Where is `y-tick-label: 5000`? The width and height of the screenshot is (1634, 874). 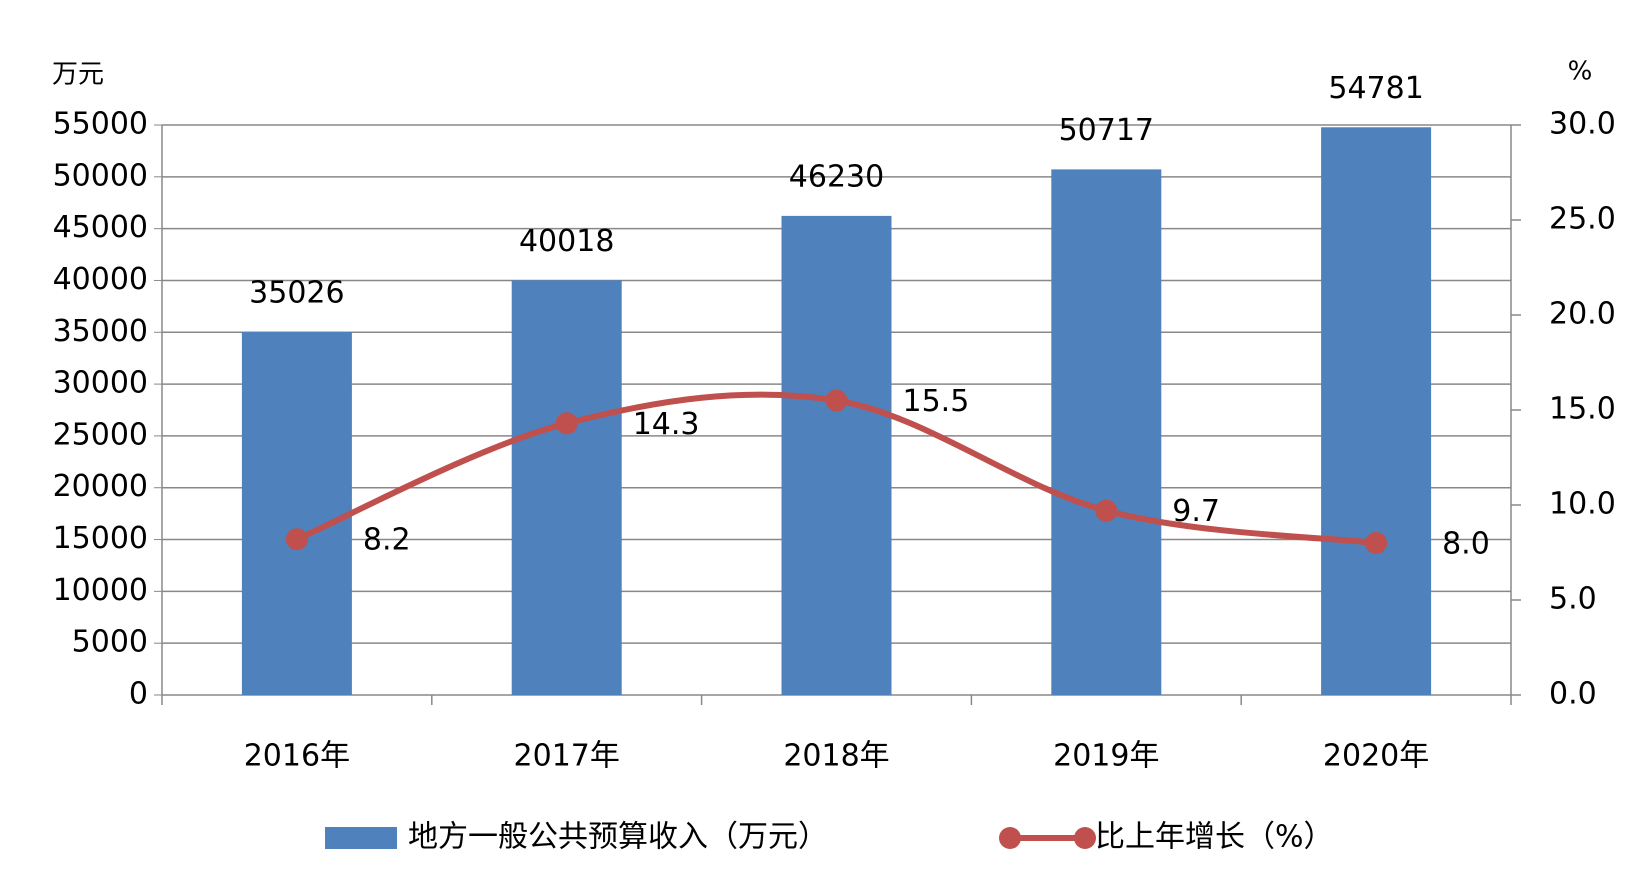
y-tick-label: 5000 is located at coordinates (110, 642).